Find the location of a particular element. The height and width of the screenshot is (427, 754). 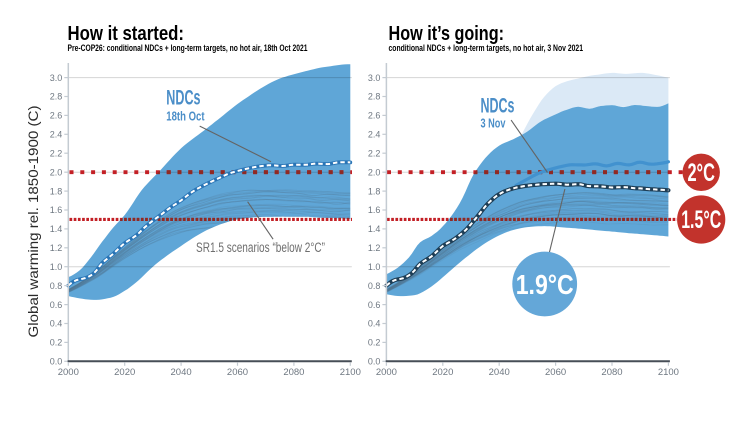

svg-text: 2°C is located at coordinates (701, 173).